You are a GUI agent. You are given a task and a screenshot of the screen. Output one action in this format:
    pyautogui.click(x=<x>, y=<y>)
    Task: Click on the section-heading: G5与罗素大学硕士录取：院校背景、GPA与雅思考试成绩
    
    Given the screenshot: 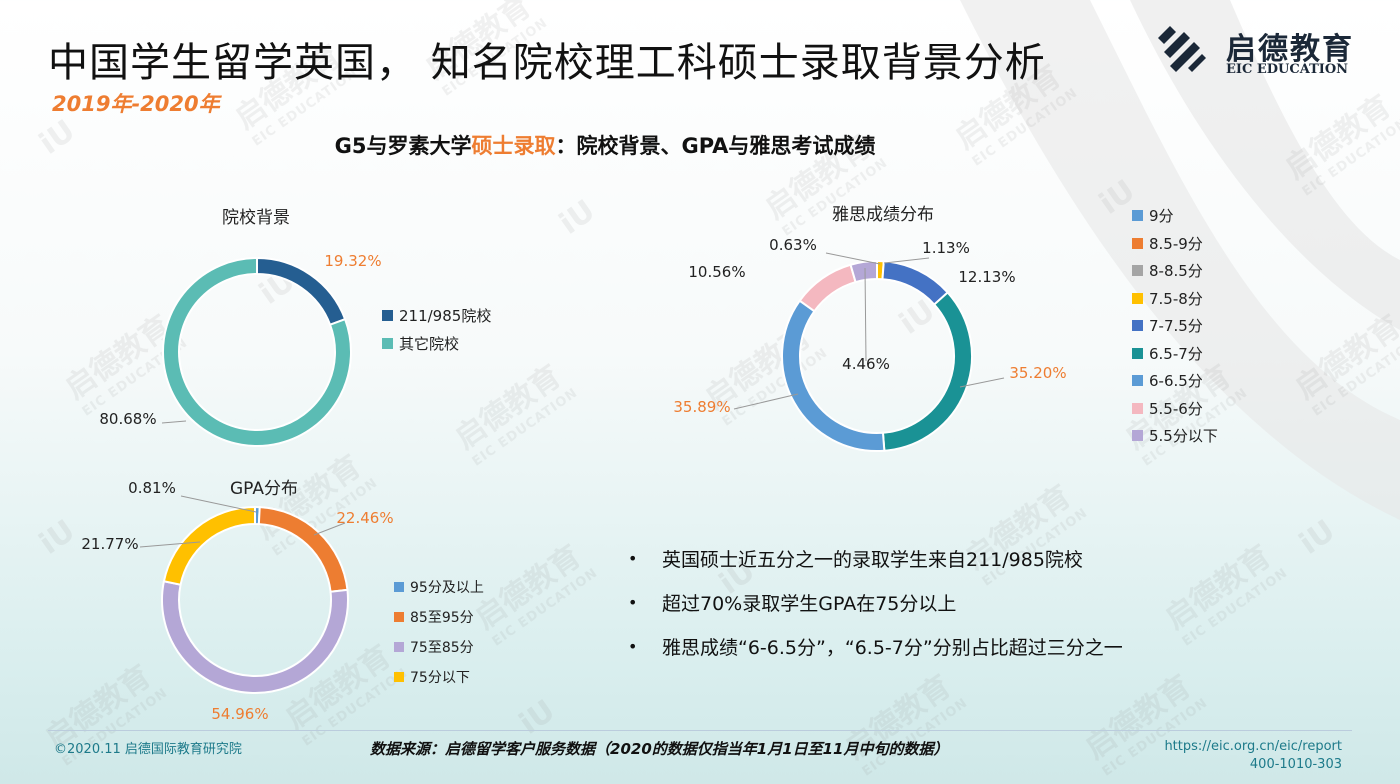 What is the action you would take?
    pyautogui.click(x=605, y=145)
    